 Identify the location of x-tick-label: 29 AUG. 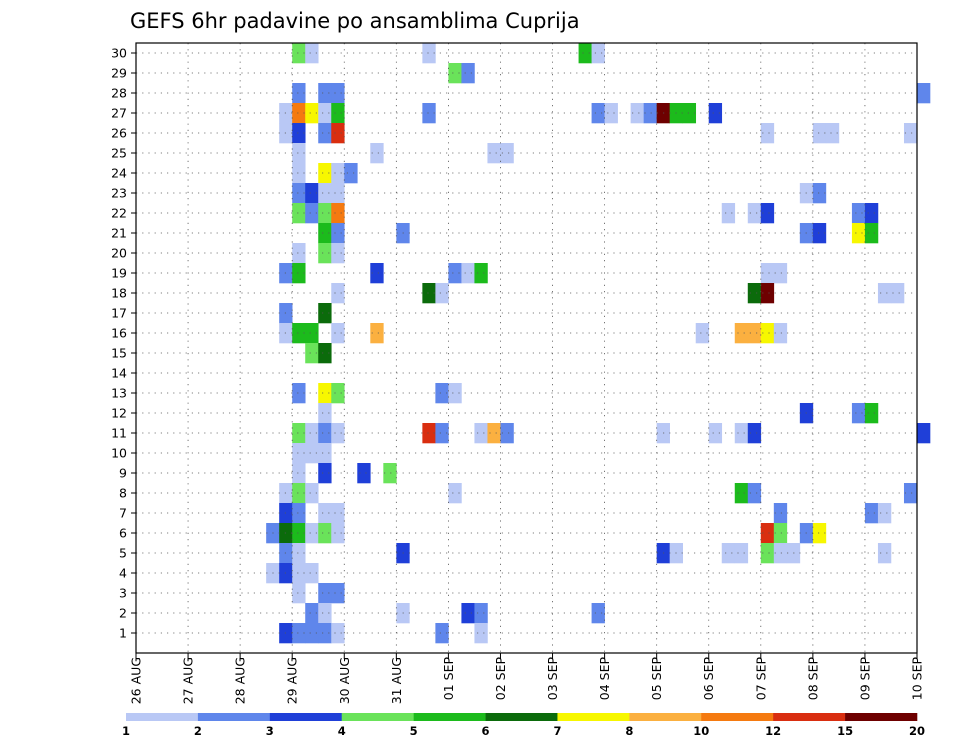
(292, 680).